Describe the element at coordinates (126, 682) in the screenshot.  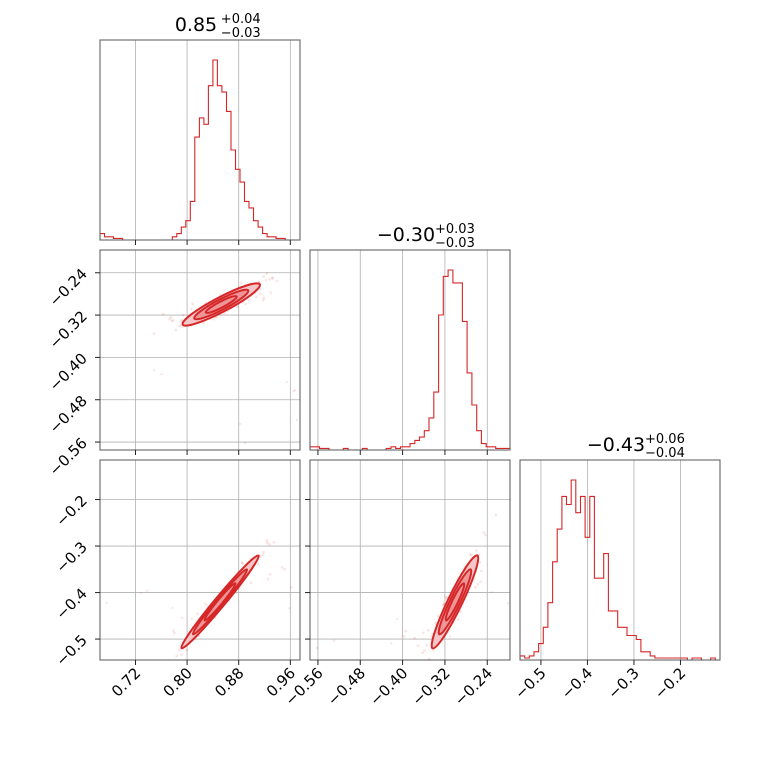
I see `x-tick-label: 0.72` at that location.